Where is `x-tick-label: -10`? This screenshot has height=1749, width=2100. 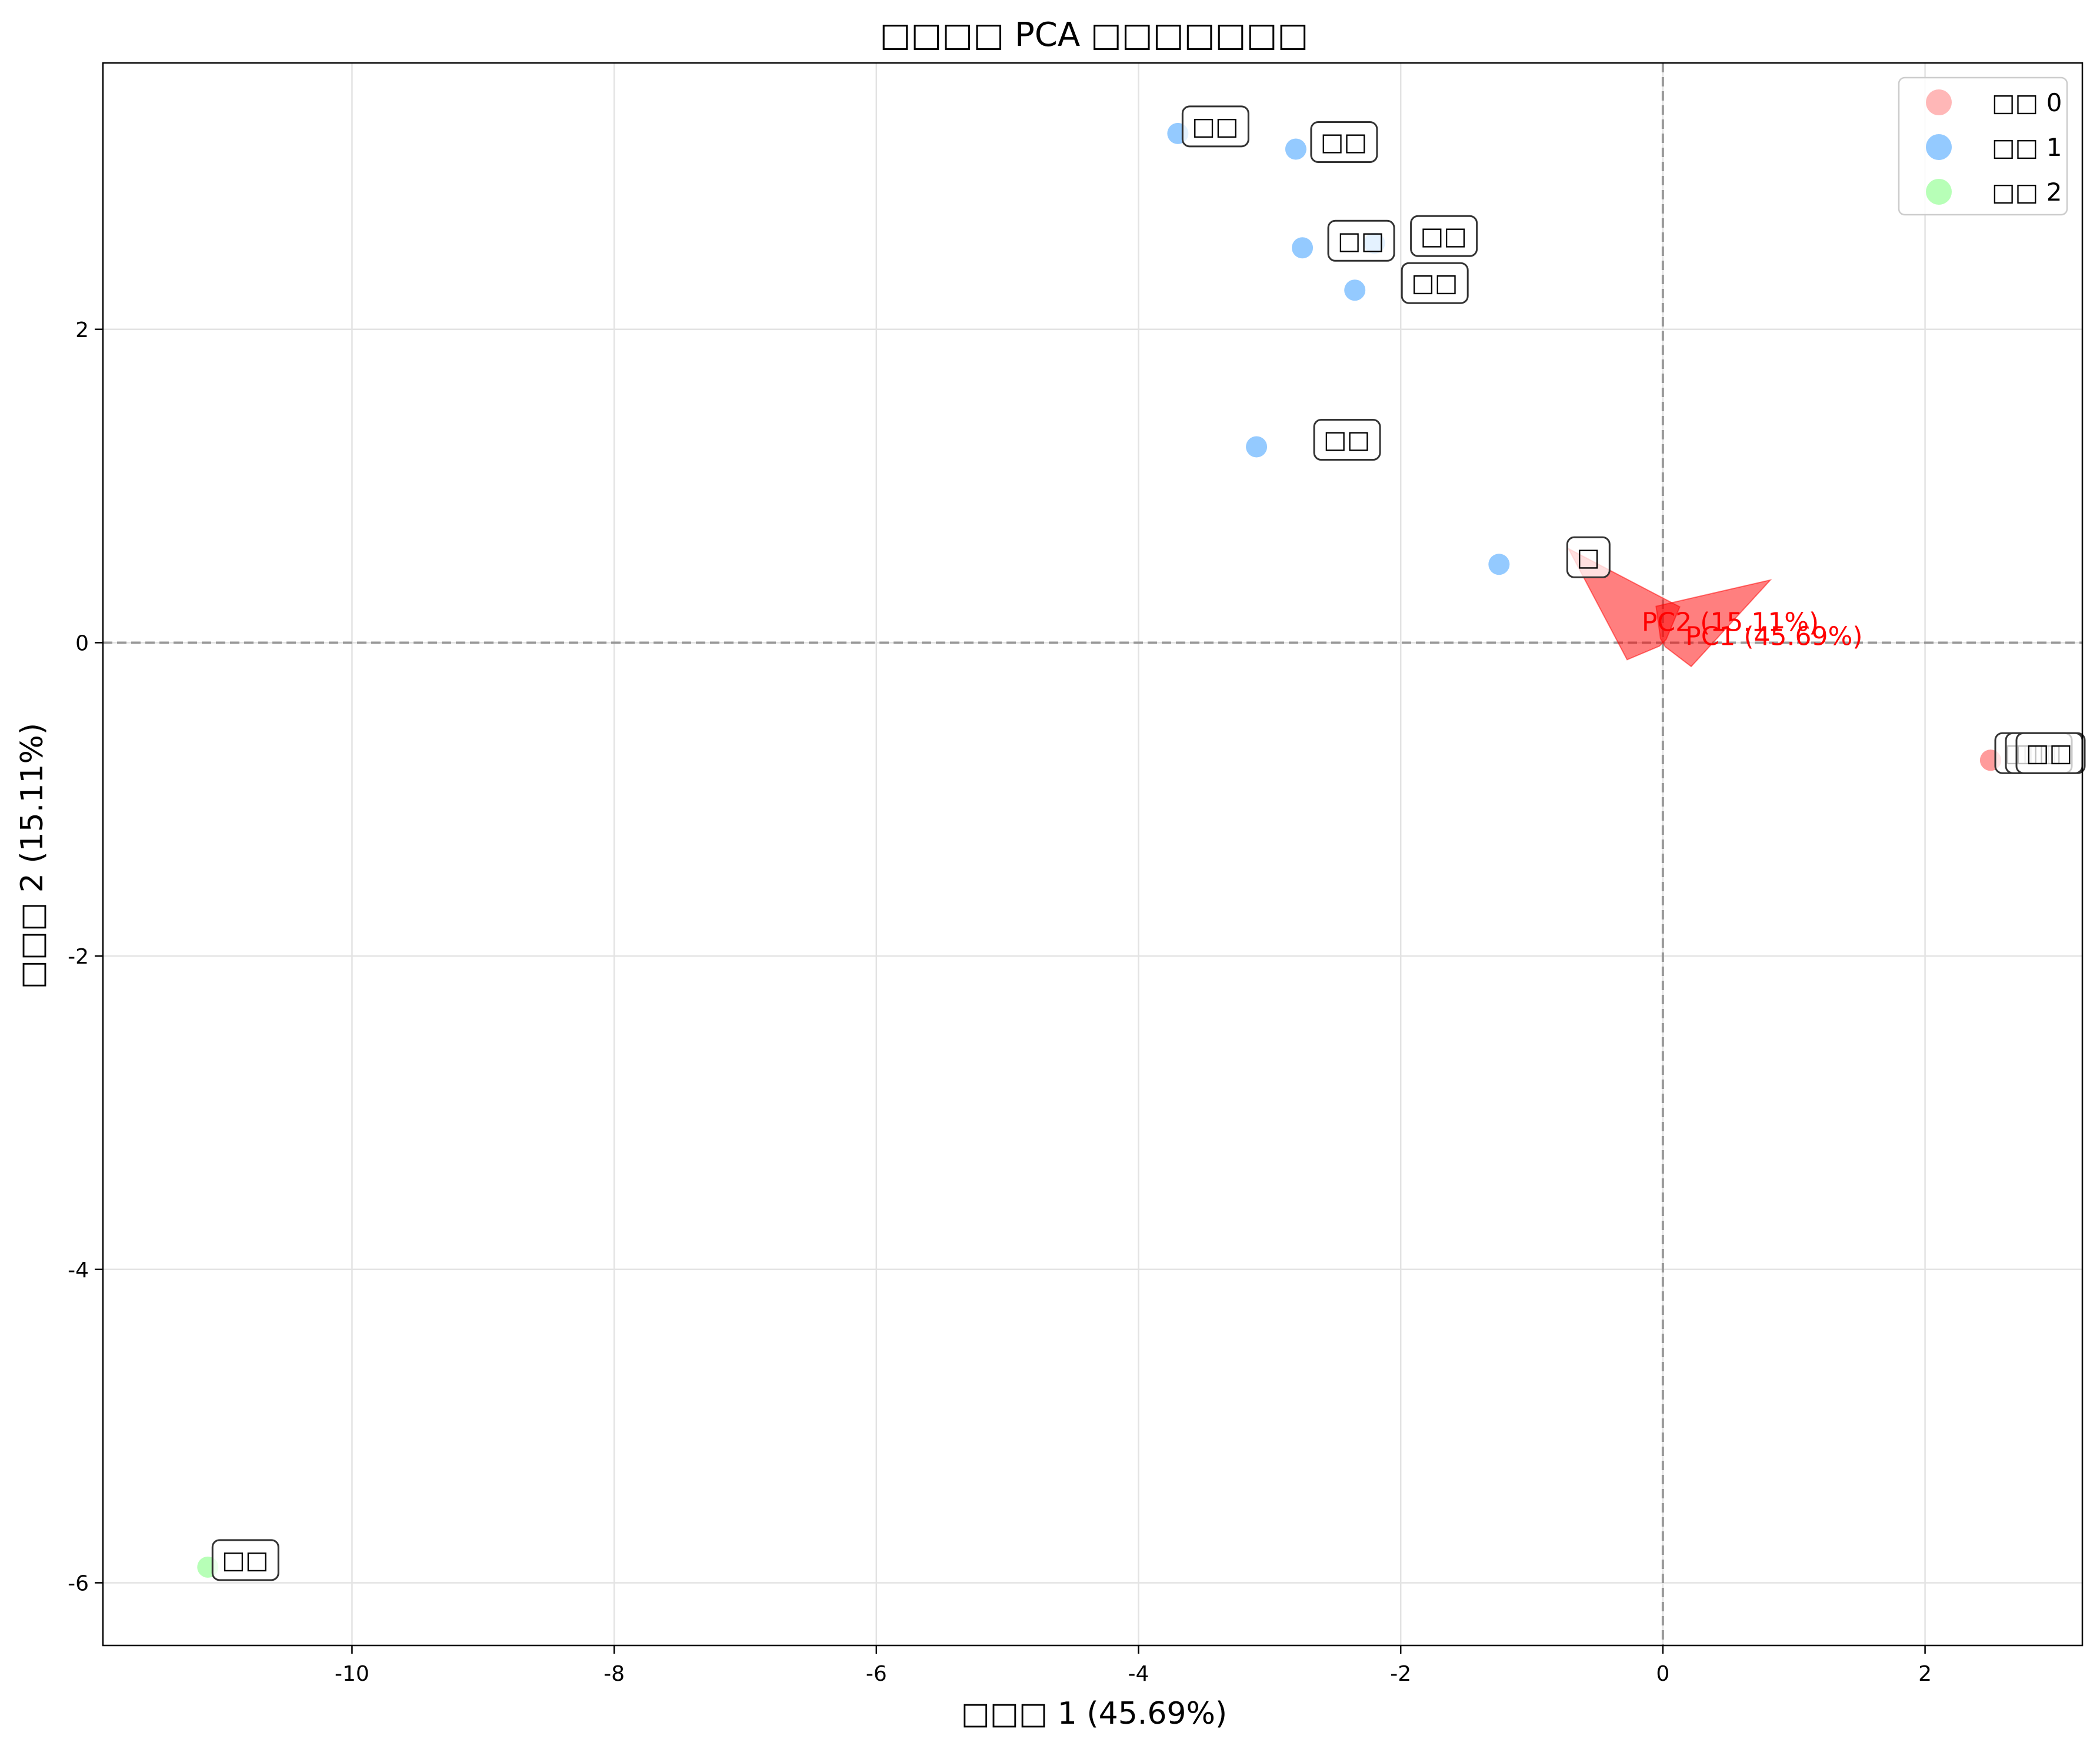
x-tick-label: -10 is located at coordinates (352, 1674).